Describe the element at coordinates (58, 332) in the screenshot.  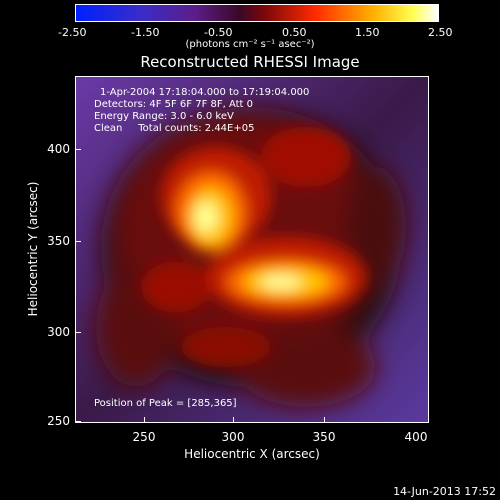
I see `y-tick-label: 300` at that location.